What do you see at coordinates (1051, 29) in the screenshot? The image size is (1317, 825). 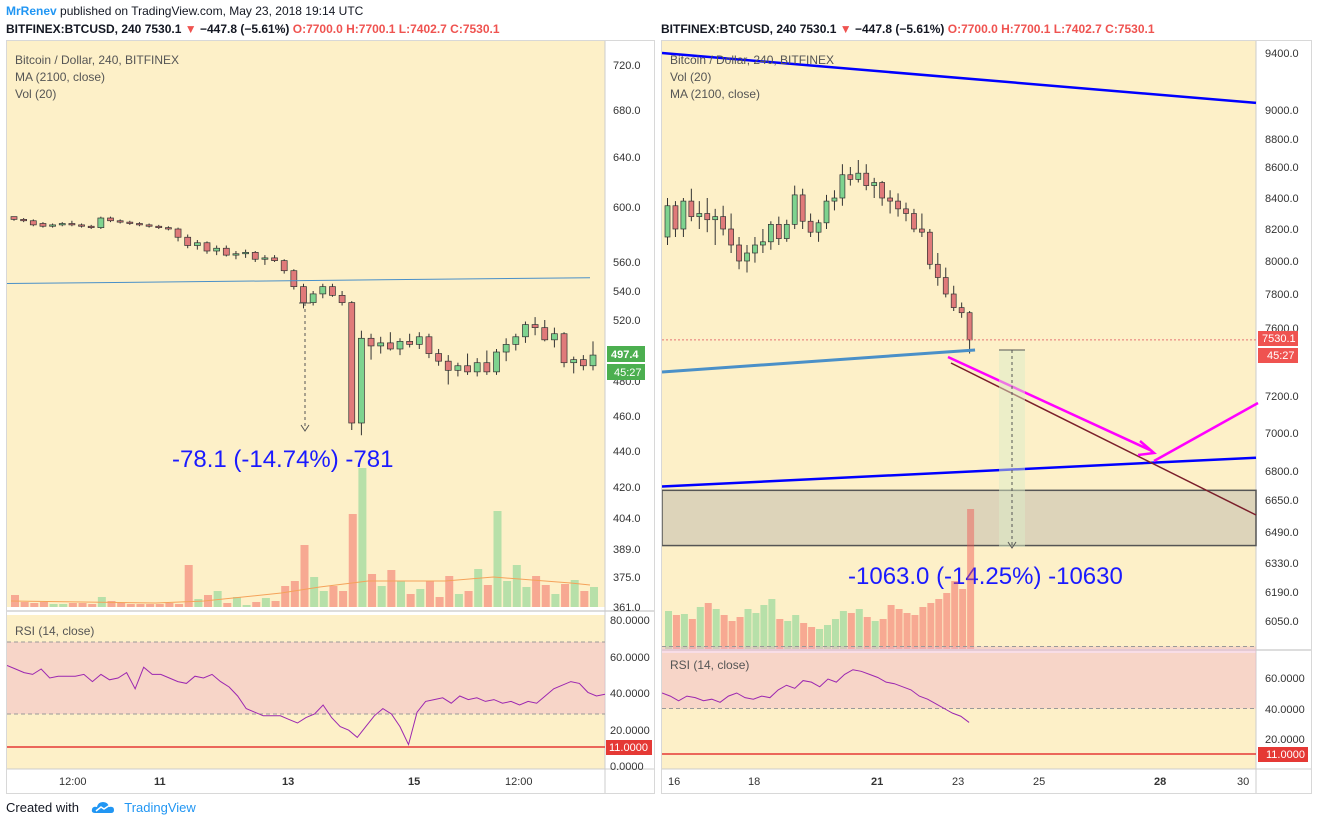 I see `symbol-ohlc: O:7700.0 H:7700.1 L:7402.7 C:7530.1` at bounding box center [1051, 29].